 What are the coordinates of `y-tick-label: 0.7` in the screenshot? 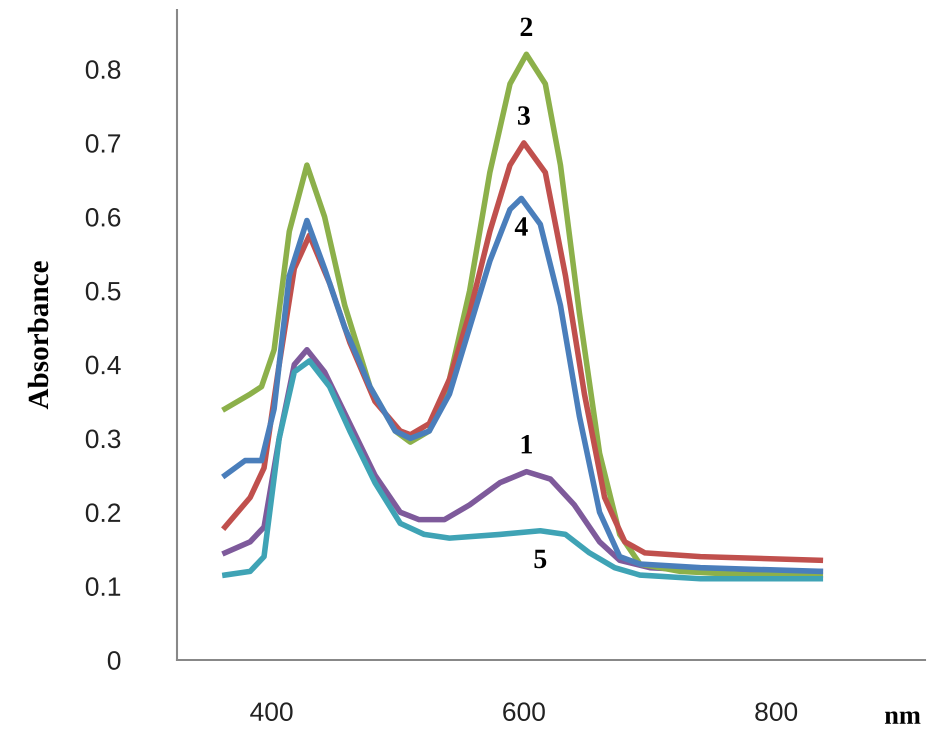 It's located at (103, 143).